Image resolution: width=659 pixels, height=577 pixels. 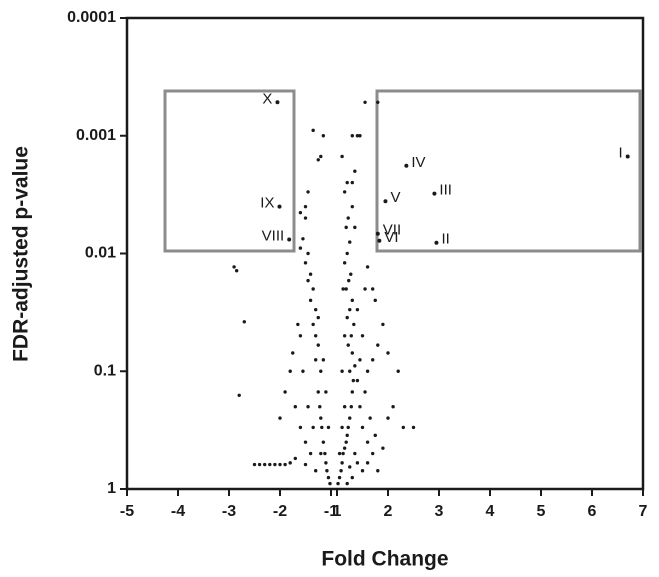 I want to click on x-tick-label: 2, so click(x=388, y=511).